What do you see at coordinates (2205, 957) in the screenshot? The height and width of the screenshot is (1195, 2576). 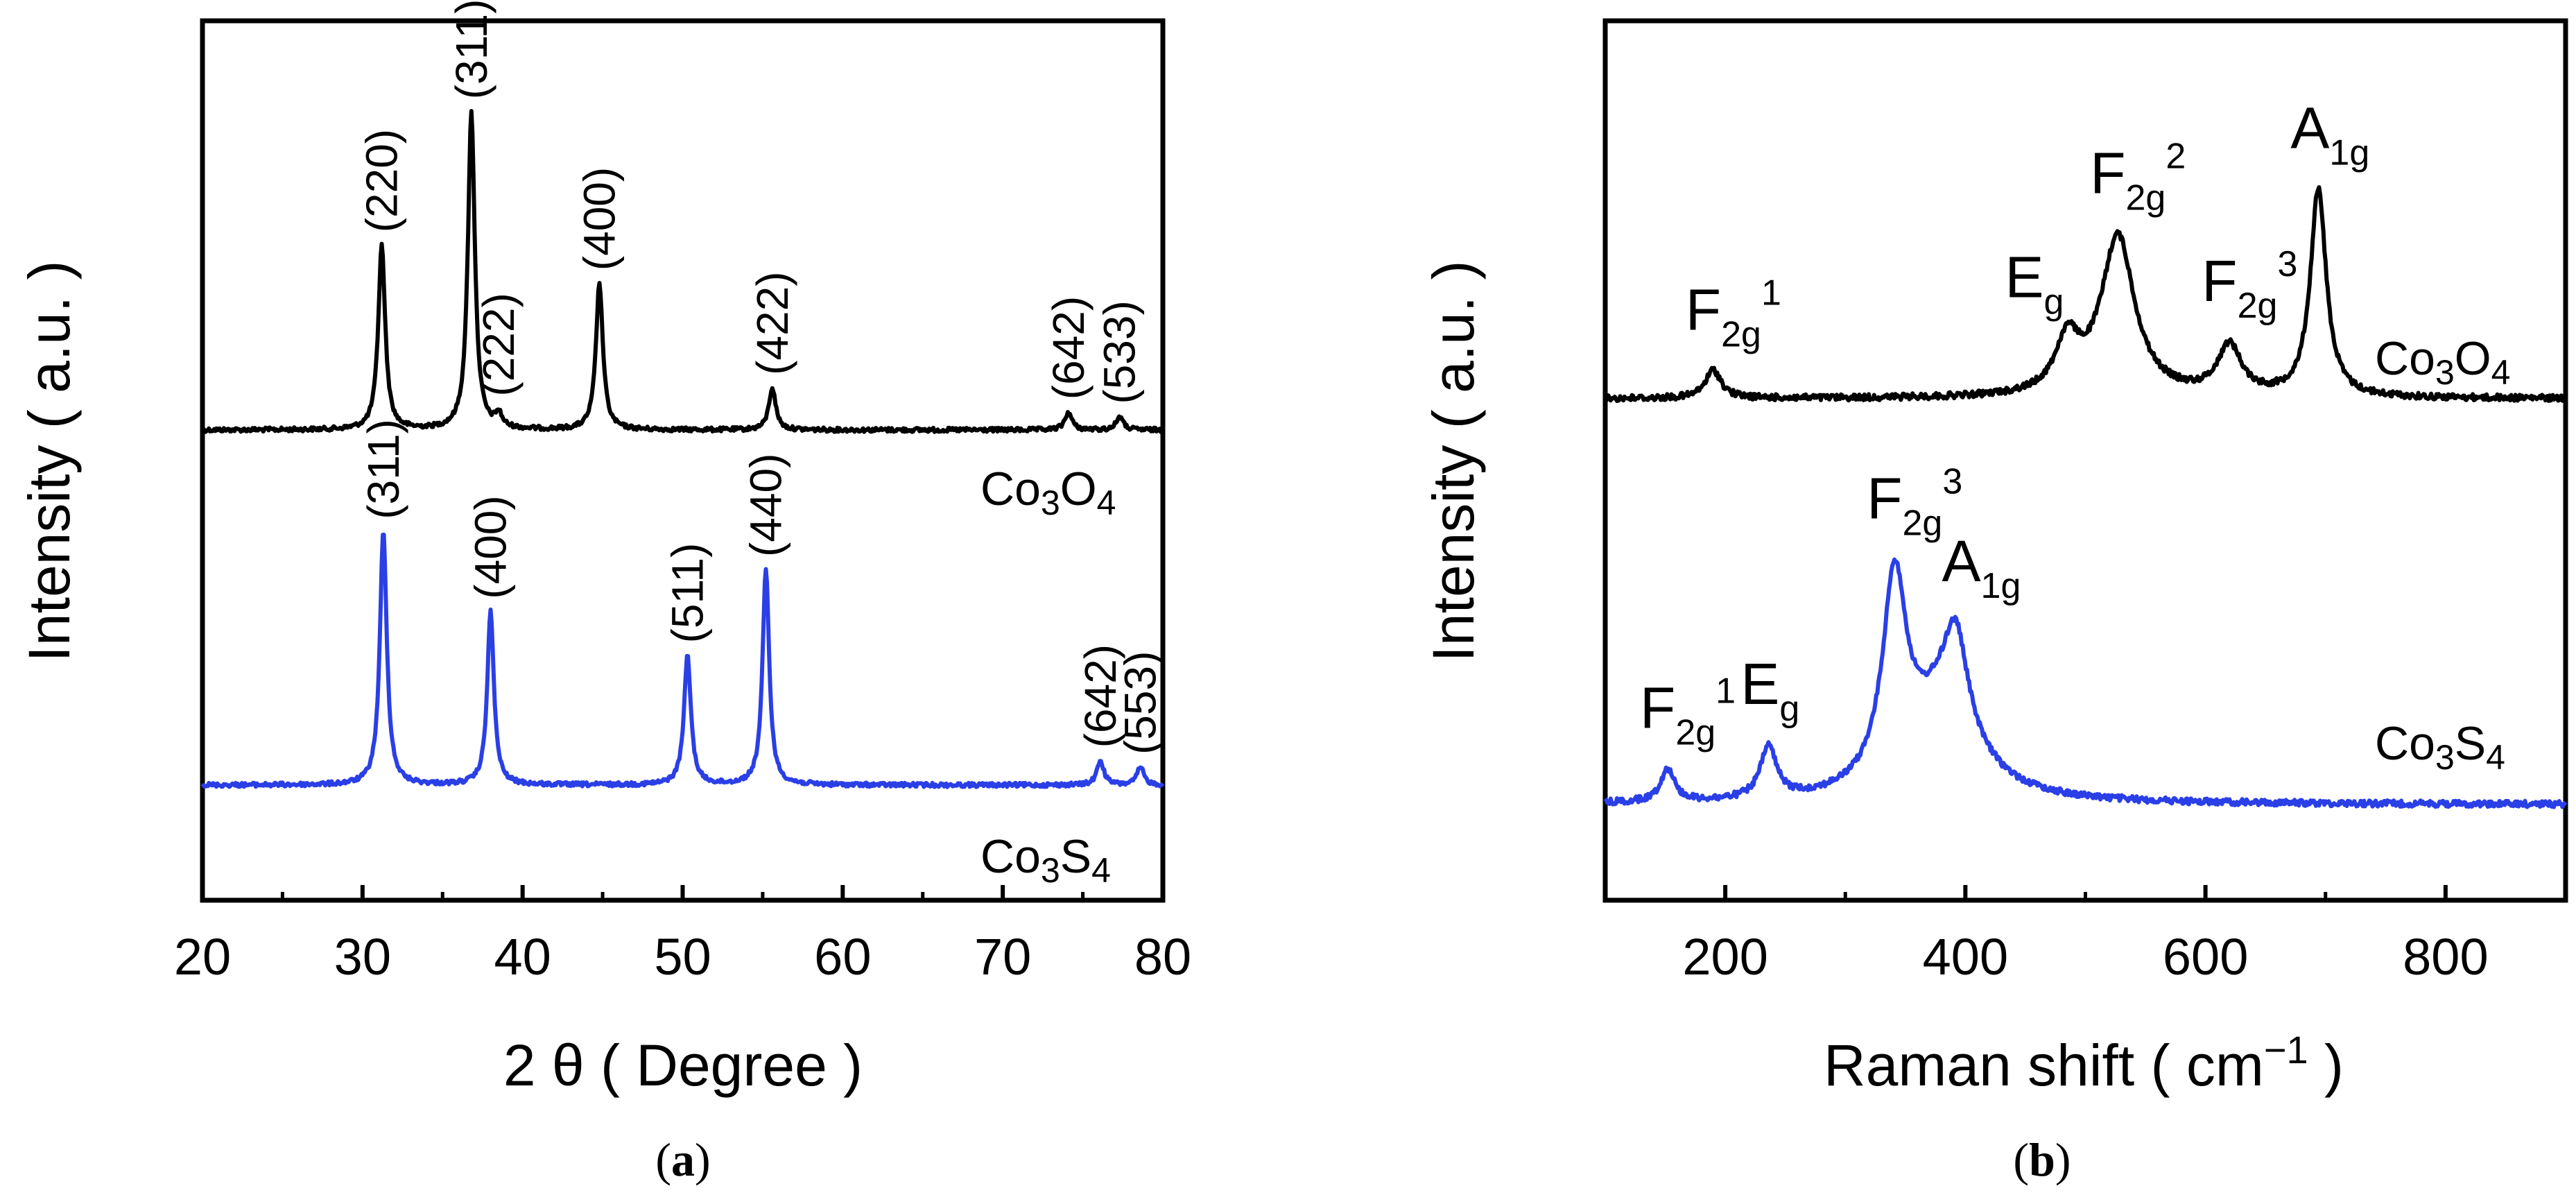 I see `x-tick-label: 600` at bounding box center [2205, 957].